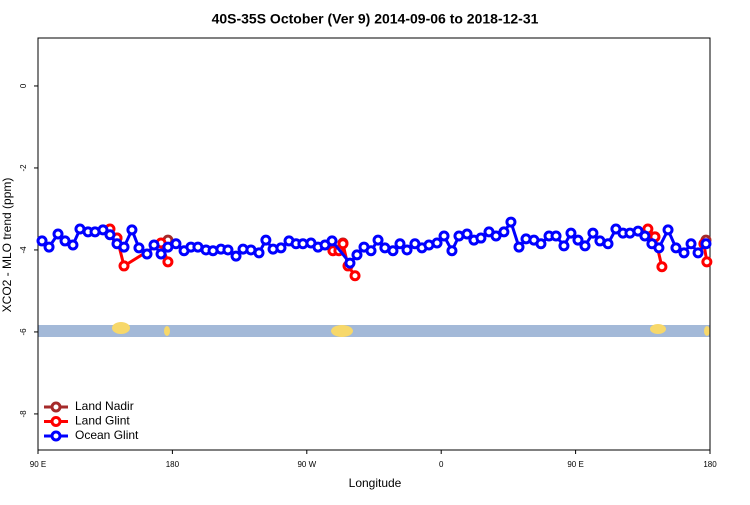 Image resolution: width=750 pixels, height=505 pixels. Describe the element at coordinates (107, 435) in the screenshot. I see `legend-label: Ocean Glint` at that location.